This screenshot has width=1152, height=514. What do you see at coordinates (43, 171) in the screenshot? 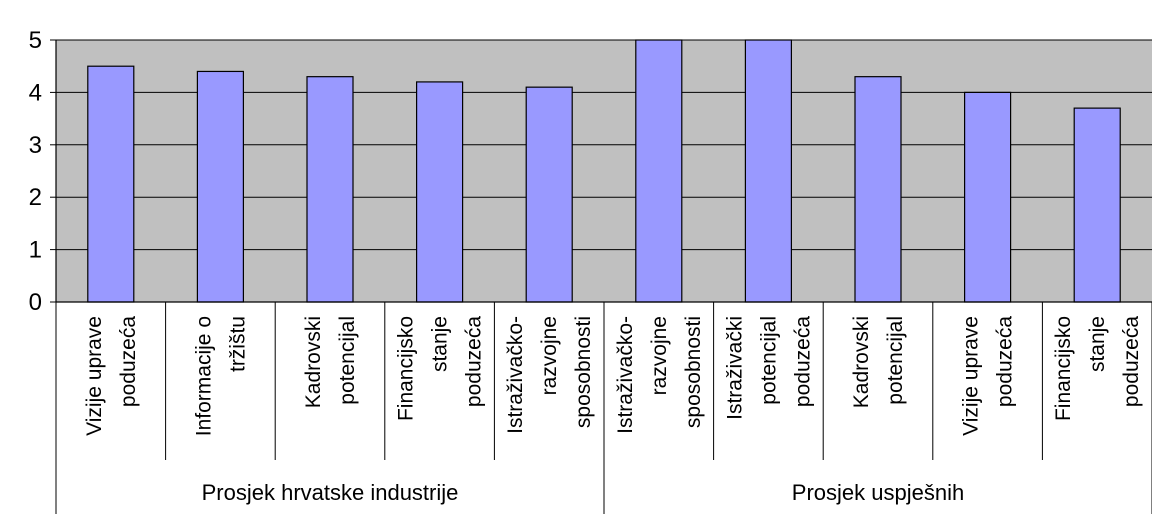
I see `y-axis: 0 1 2 3 4 5` at bounding box center [43, 171].